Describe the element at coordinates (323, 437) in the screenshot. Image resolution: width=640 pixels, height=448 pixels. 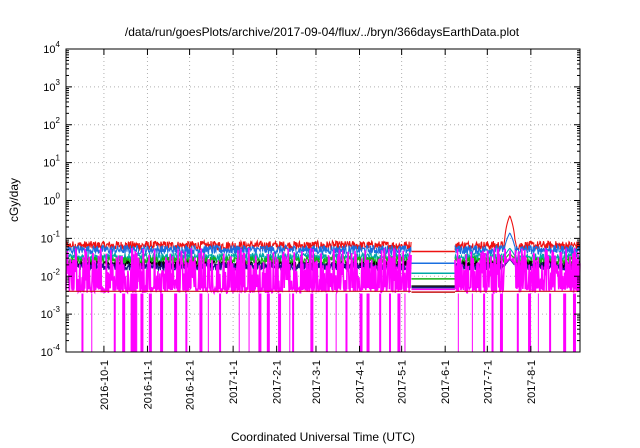
I see `x-axis-label: Coordinated Universal Time (UTC)` at that location.